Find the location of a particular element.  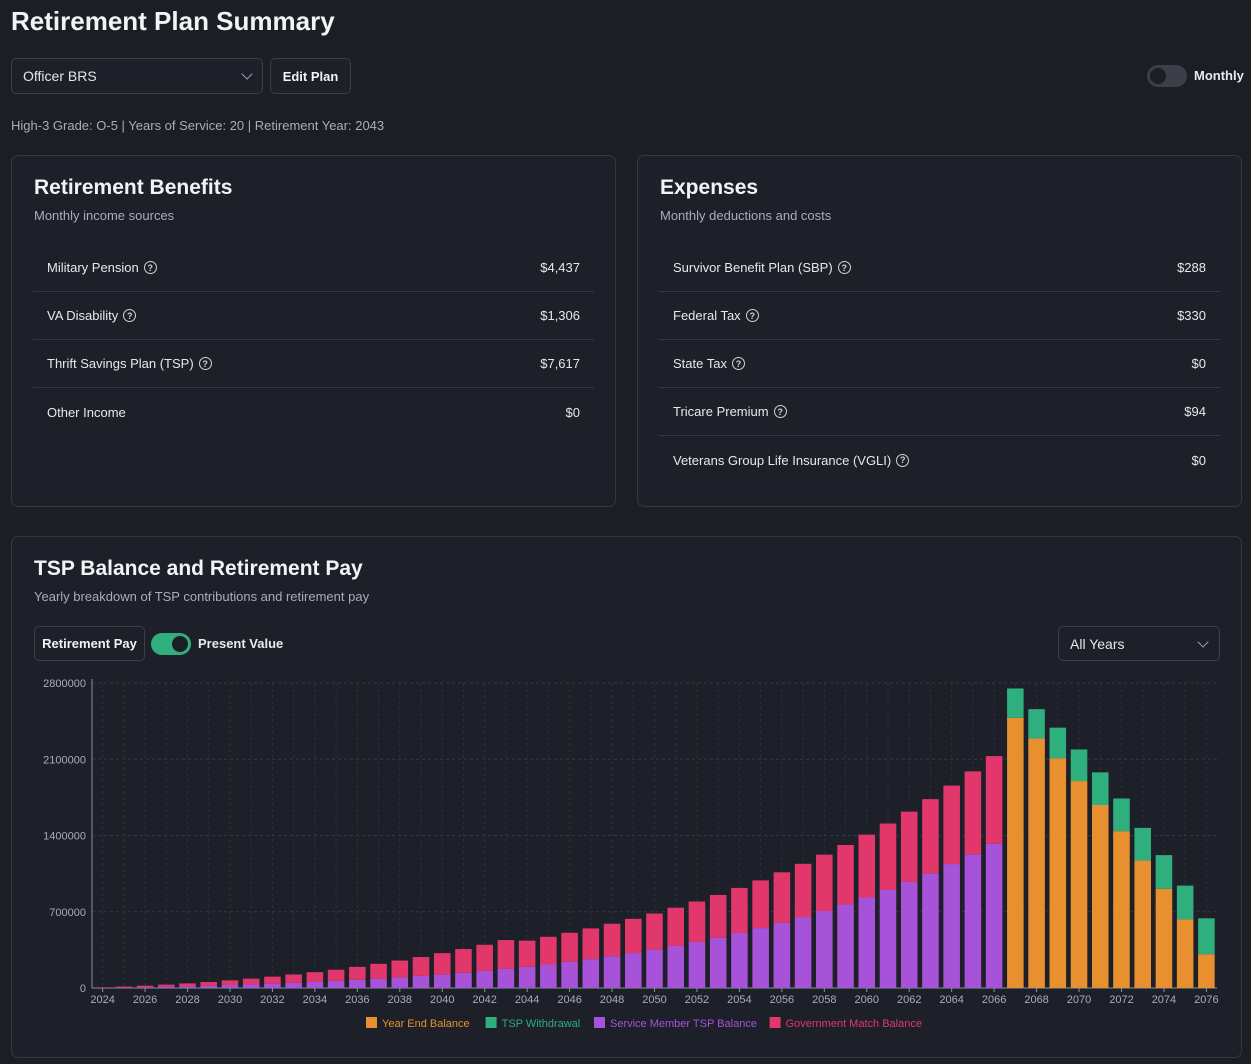

benefit-label-text: Other Income is located at coordinates (86, 412).